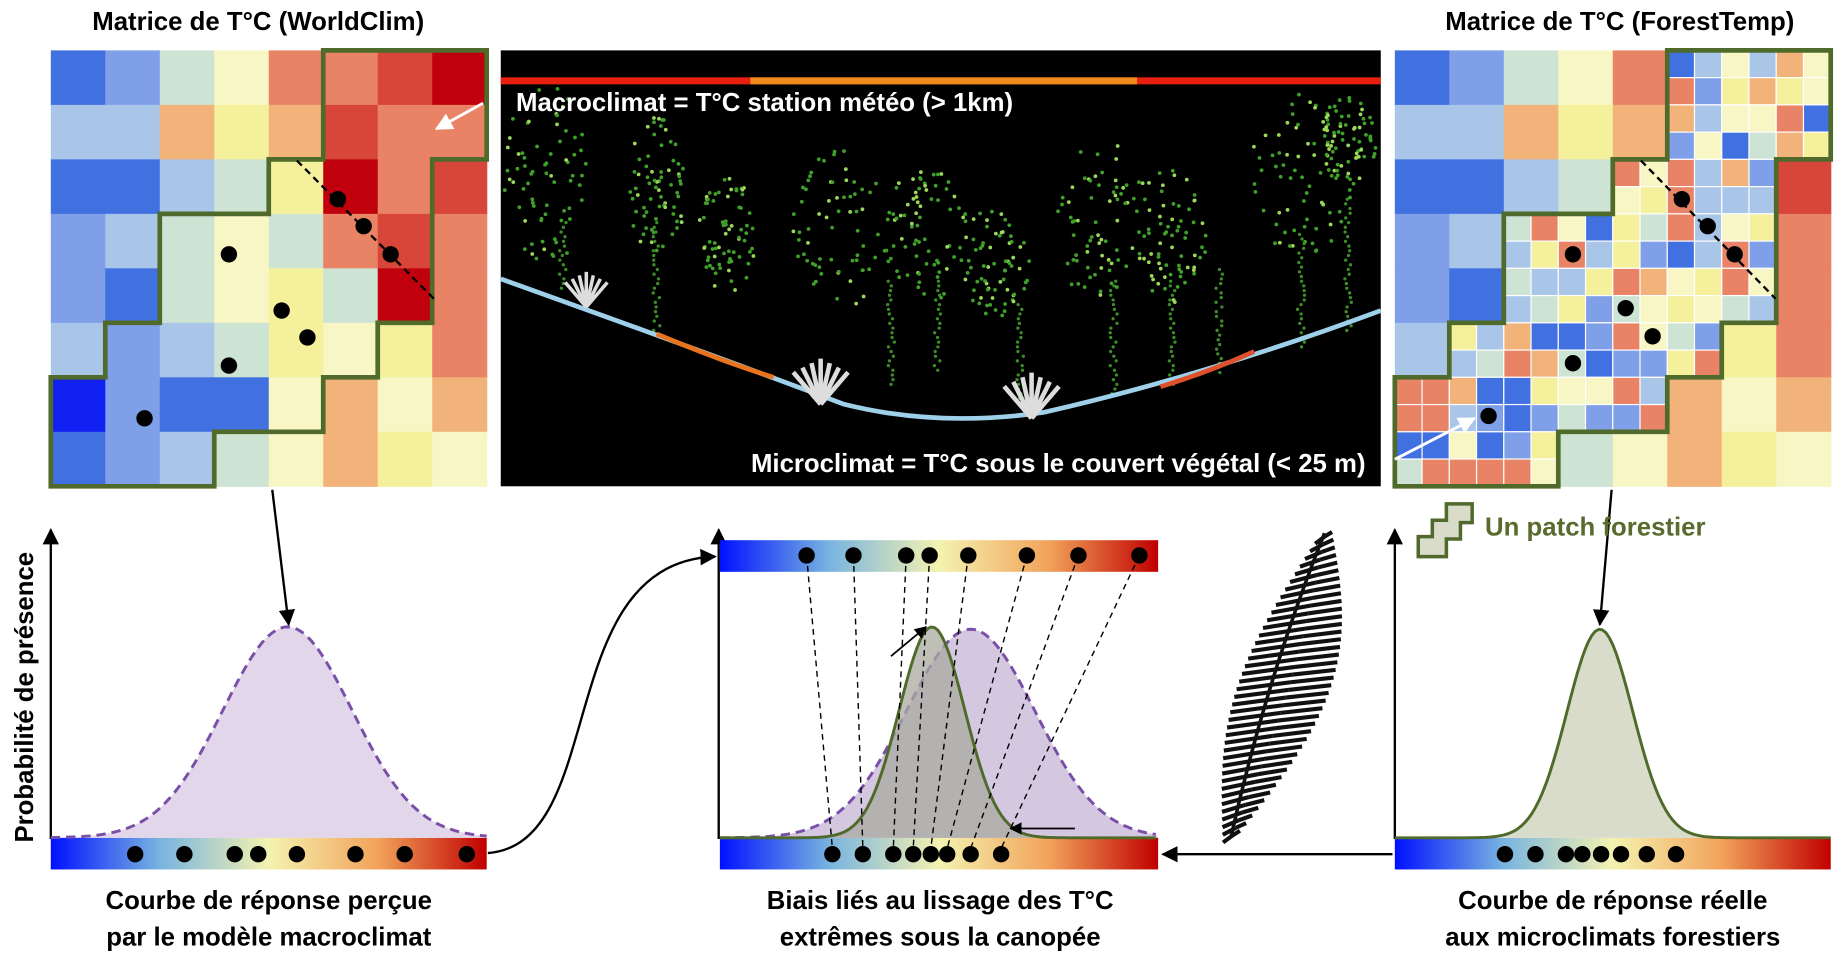 The height and width of the screenshot is (955, 1837). I want to click on dot, so click(1535, 854).